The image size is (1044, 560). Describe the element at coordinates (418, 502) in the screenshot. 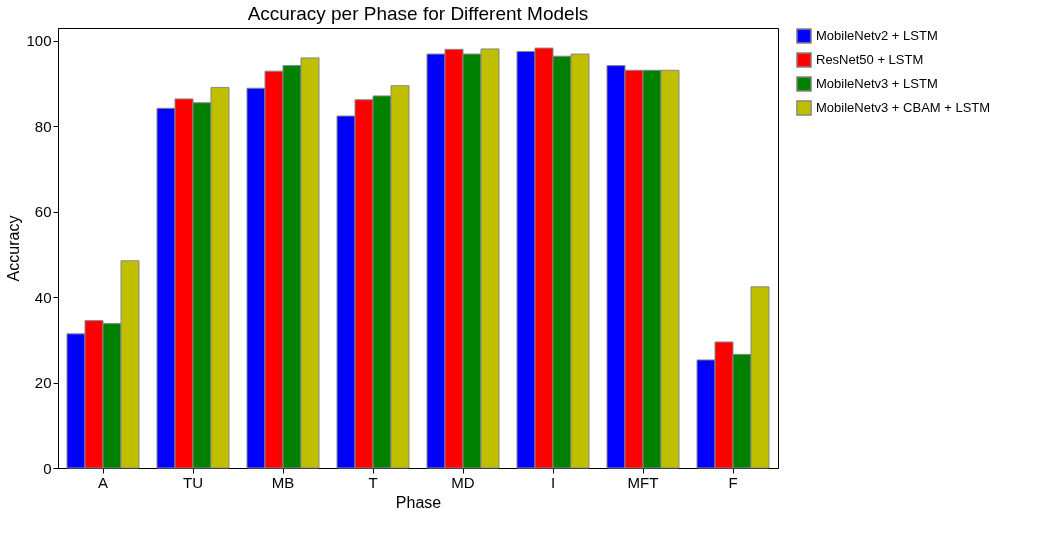

I see `x-axis-title: Phase` at that location.